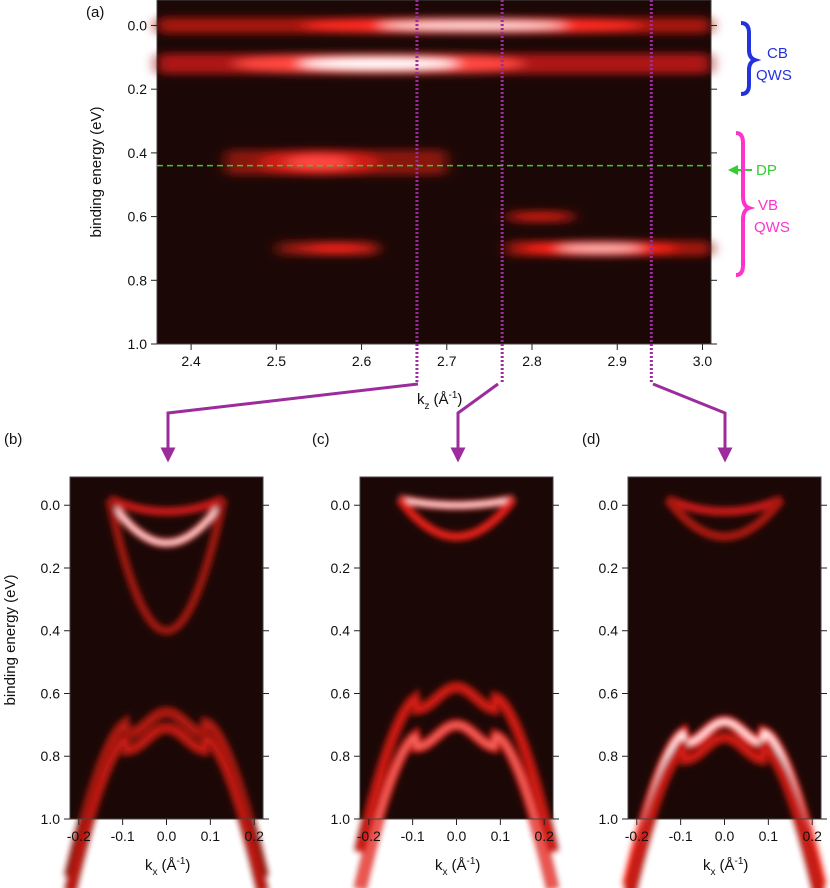 The width and height of the screenshot is (830, 888). Describe the element at coordinates (544, 836) in the screenshot. I see `panel-c-xtick-label: 0.2` at that location.